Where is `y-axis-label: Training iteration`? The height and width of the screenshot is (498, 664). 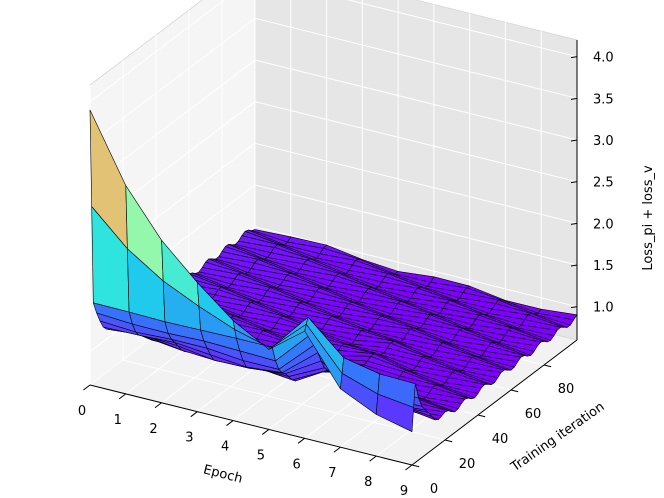
y-axis-label: Training iteration is located at coordinates (558, 437).